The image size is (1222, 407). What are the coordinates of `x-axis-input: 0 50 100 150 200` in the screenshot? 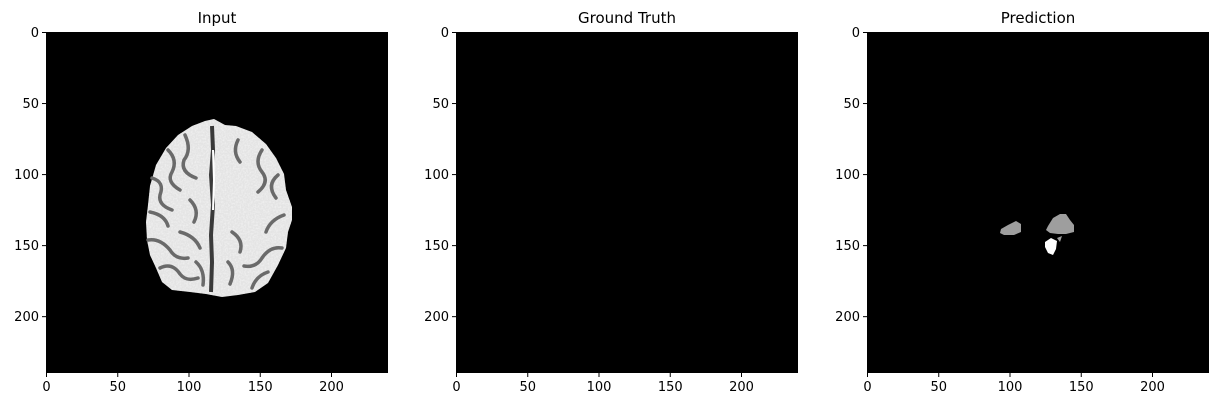 It's located at (193, 384).